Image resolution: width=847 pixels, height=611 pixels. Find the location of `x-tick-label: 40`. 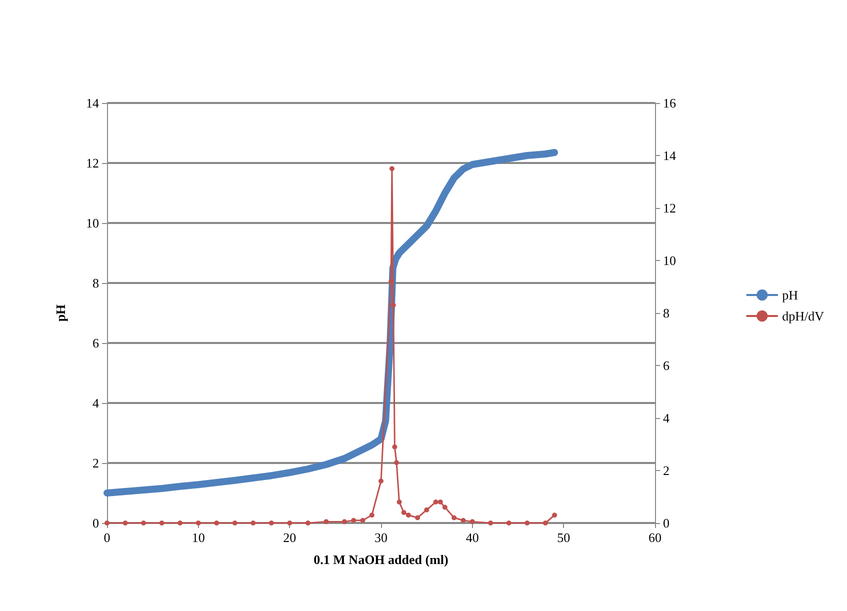

x-tick-label: 40 is located at coordinates (472, 537).